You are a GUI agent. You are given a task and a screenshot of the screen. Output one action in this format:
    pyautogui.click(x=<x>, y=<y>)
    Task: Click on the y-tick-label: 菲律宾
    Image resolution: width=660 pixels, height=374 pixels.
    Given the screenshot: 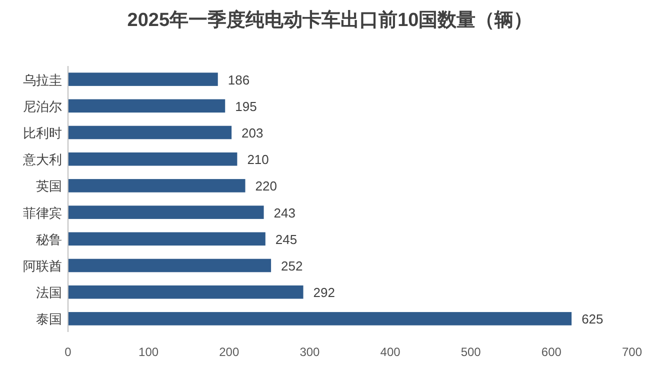 What is the action you would take?
    pyautogui.click(x=42, y=212)
    